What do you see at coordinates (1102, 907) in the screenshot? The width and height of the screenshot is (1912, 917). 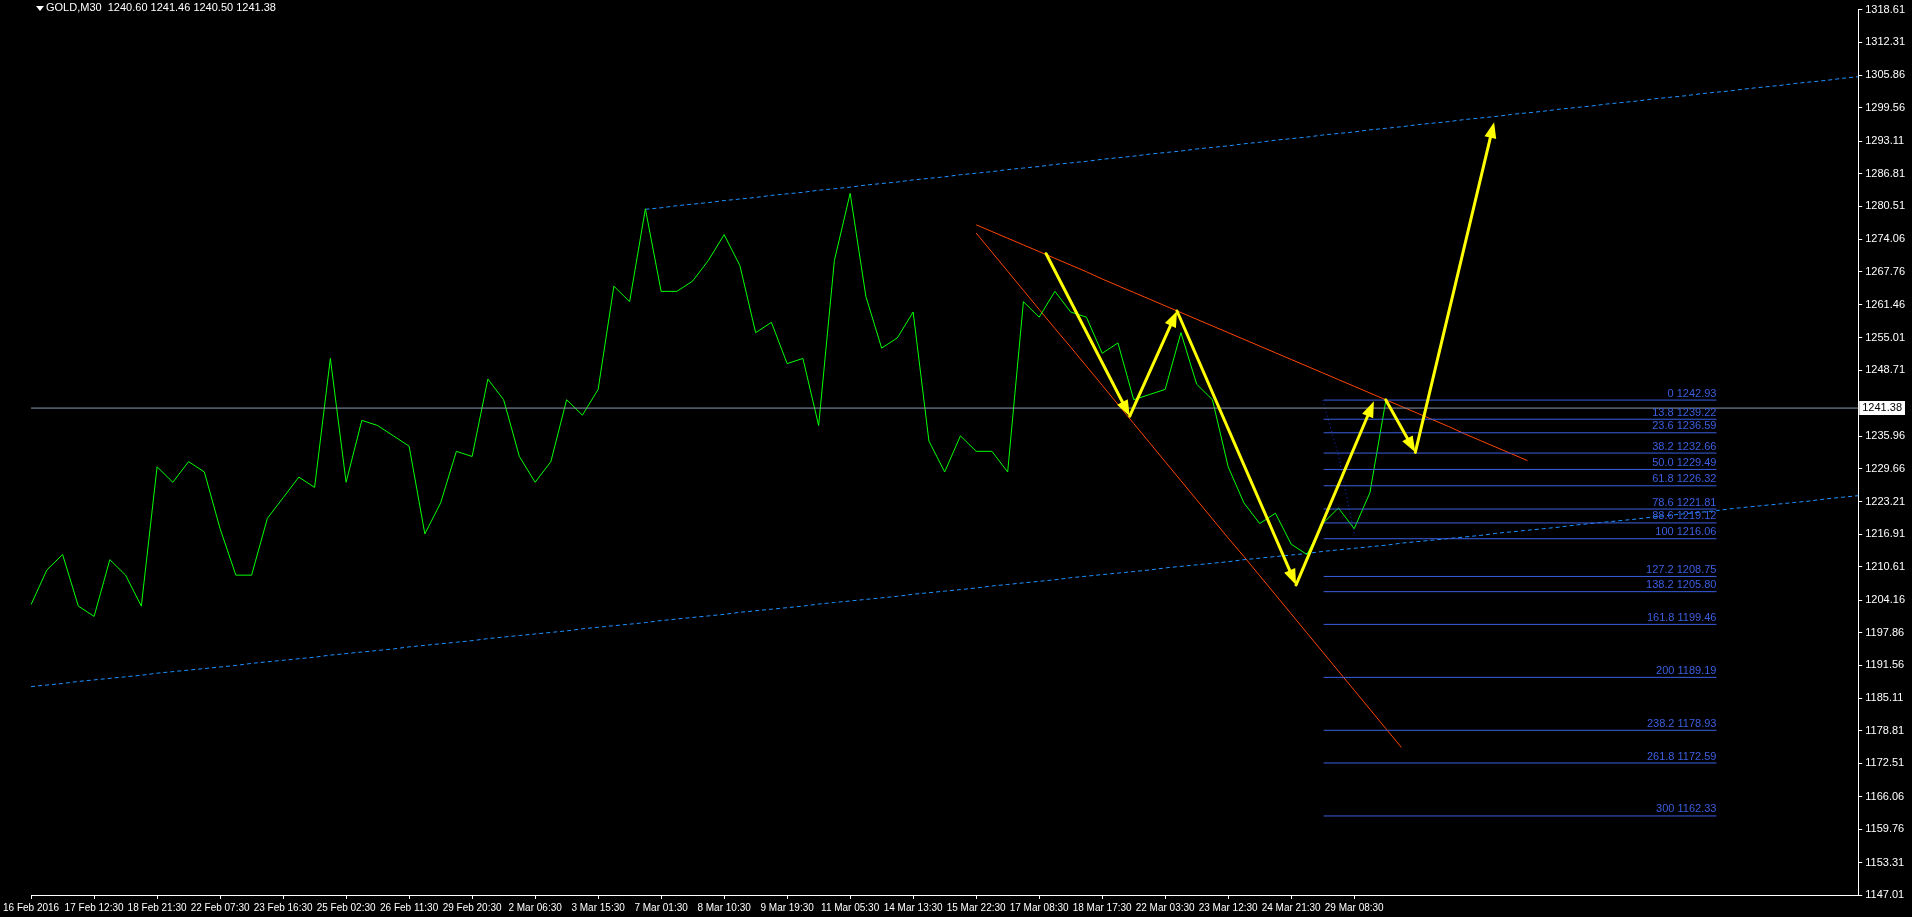 I see `x-tick-label: 18 Mar 17:30` at bounding box center [1102, 907].